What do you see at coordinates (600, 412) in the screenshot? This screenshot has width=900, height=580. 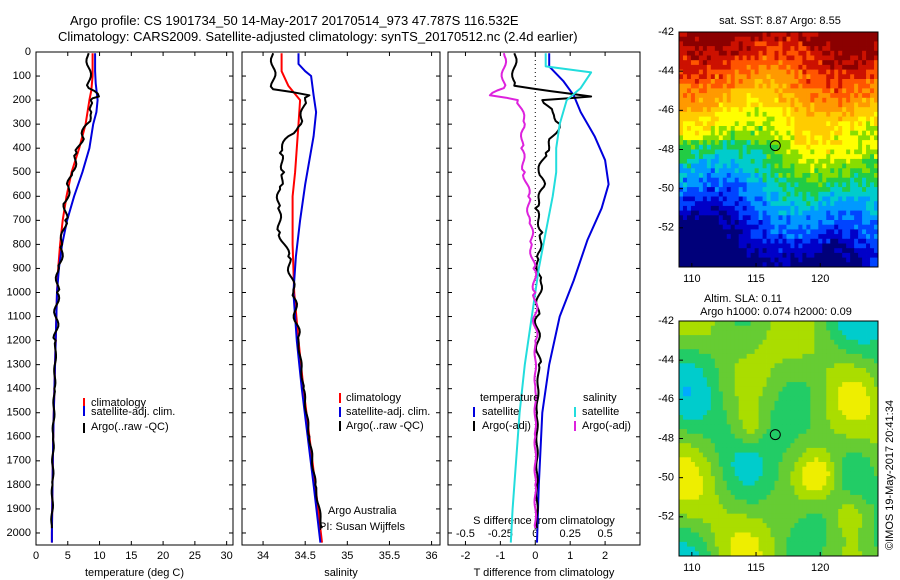 I see `legend-label-sal-satellite: satellite` at bounding box center [600, 412].